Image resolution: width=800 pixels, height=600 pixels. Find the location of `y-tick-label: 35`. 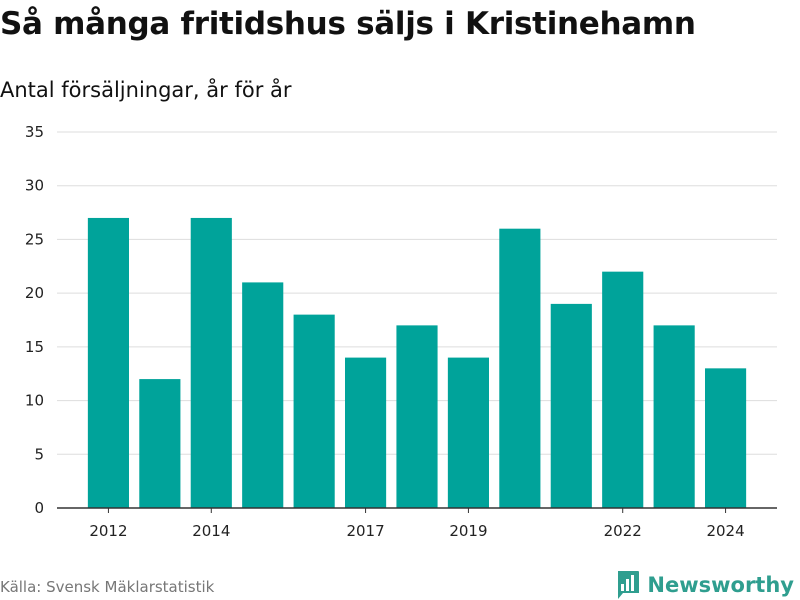

y-tick-label: 35 is located at coordinates (34, 132).